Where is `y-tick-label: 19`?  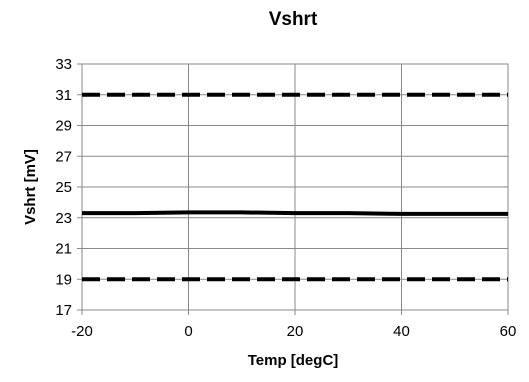 y-tick-label: 19 is located at coordinates (63, 279).